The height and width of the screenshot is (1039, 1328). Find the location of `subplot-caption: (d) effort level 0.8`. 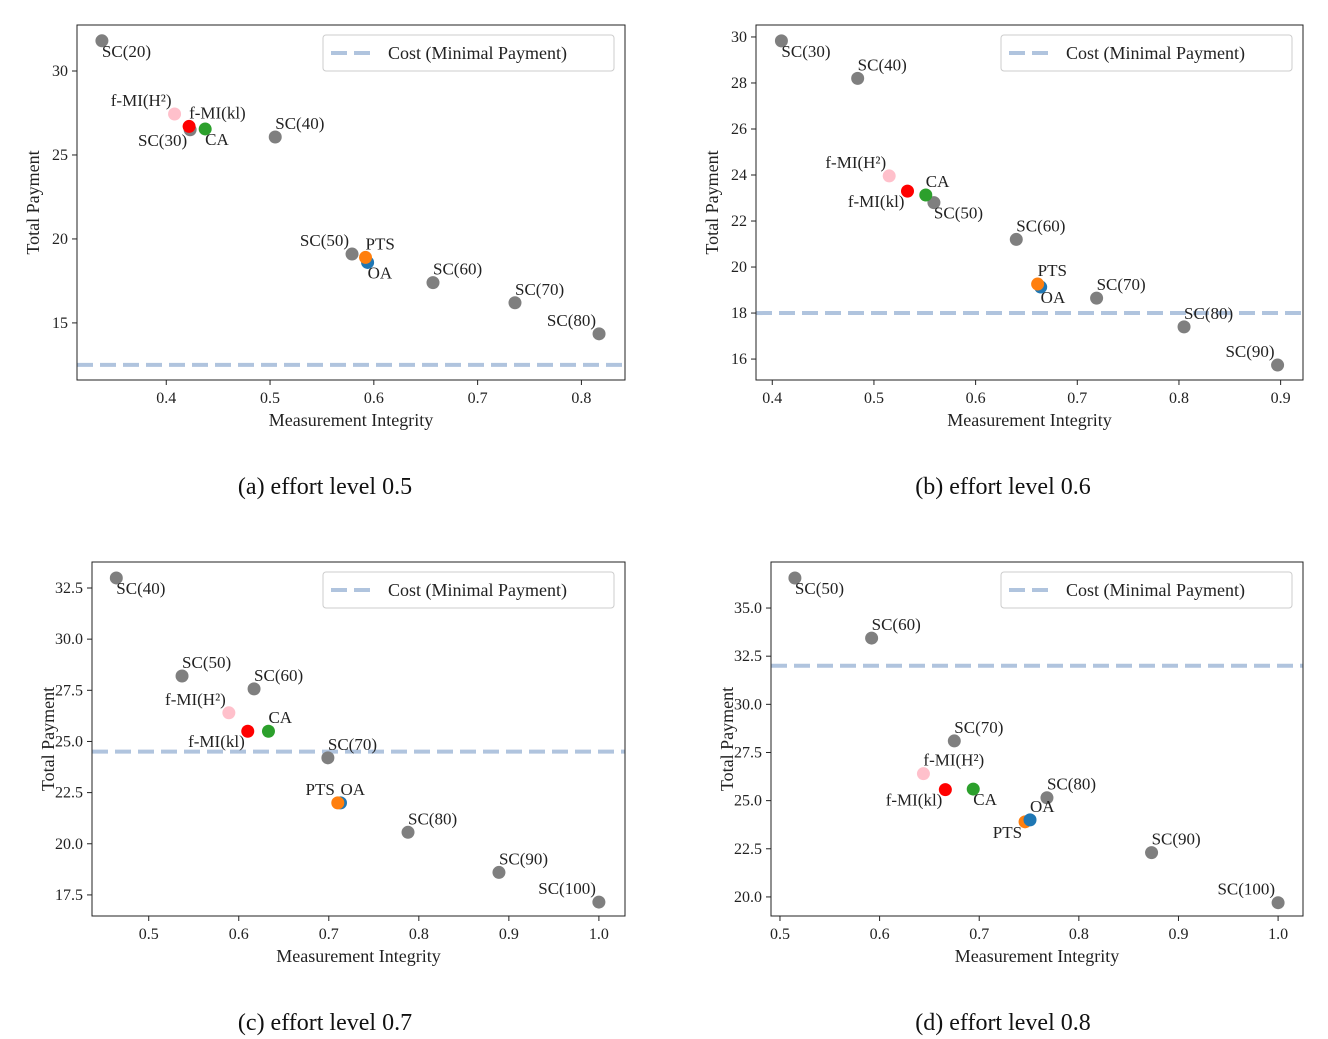

subplot-caption: (d) effort level 0.8 is located at coordinates (1003, 1023).